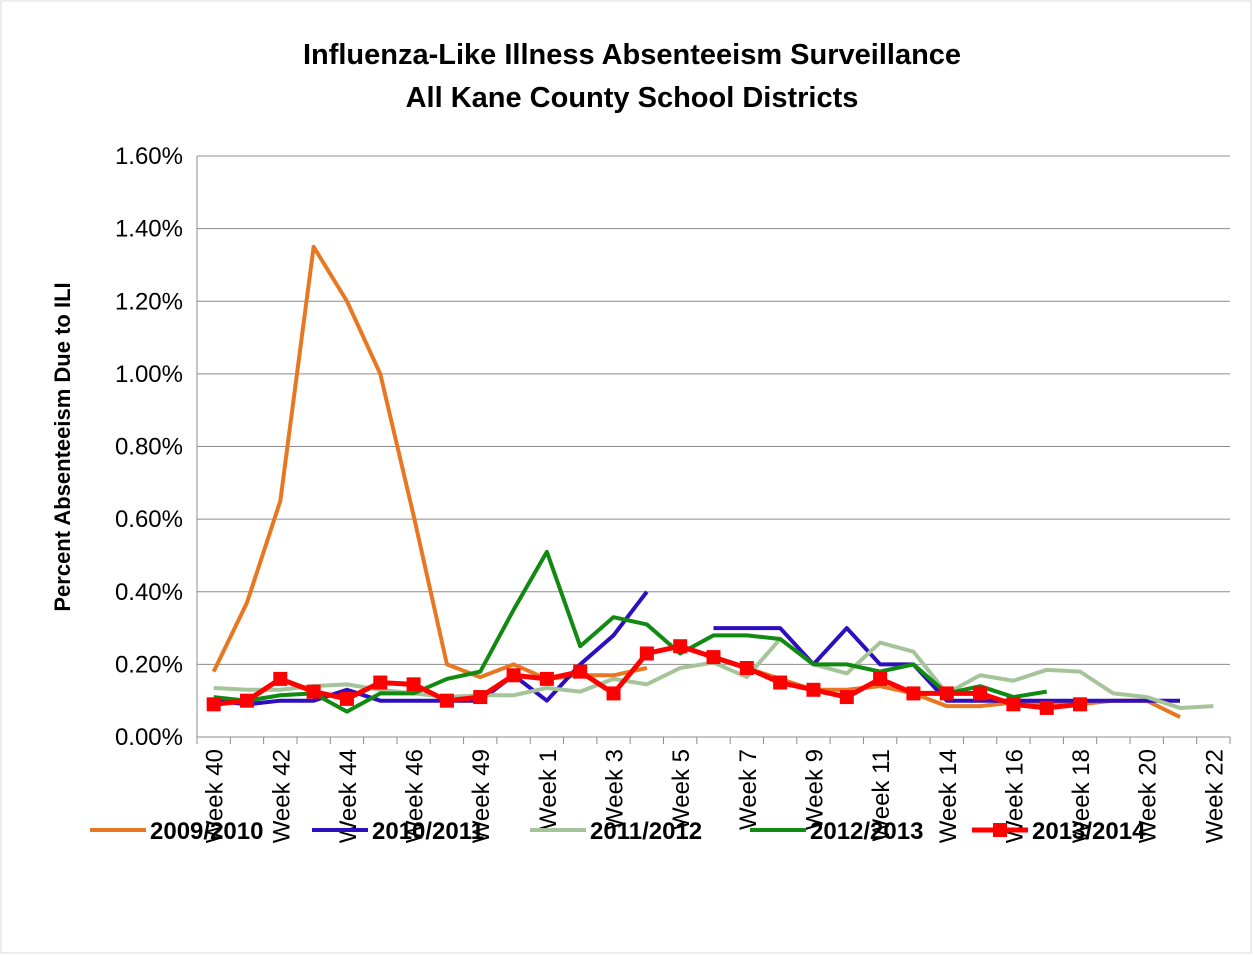 The width and height of the screenshot is (1253, 955). Describe the element at coordinates (615, 789) in the screenshot. I see `x-tick-label: Week 3` at that location.